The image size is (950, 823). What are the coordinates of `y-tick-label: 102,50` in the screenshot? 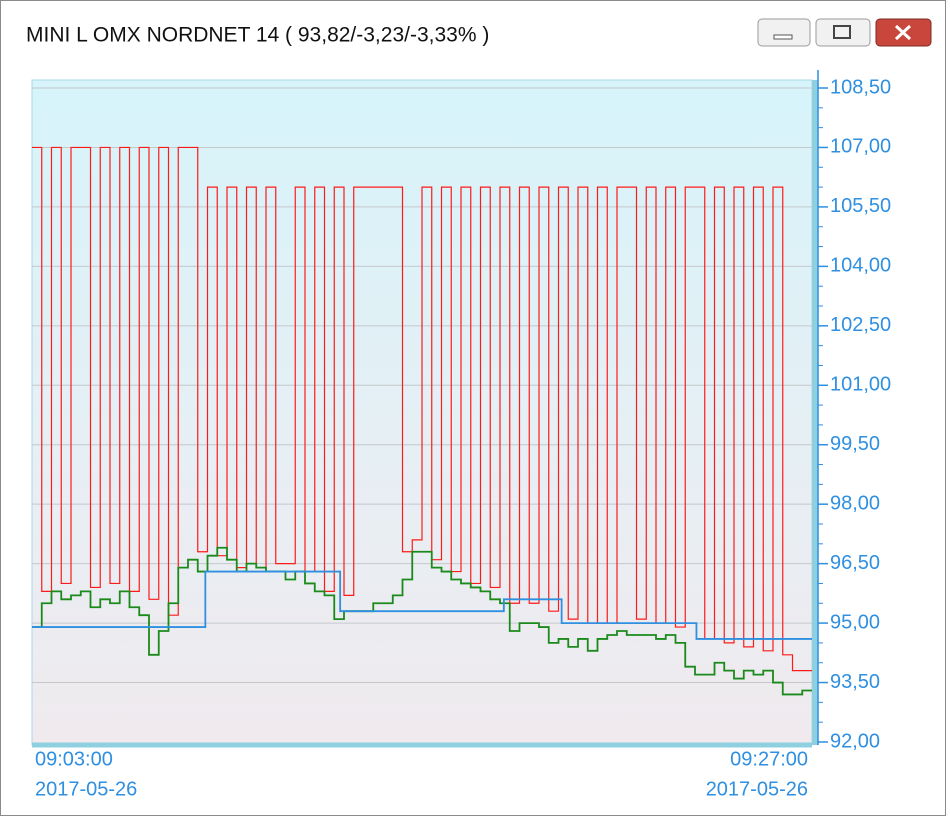 It's located at (860, 325).